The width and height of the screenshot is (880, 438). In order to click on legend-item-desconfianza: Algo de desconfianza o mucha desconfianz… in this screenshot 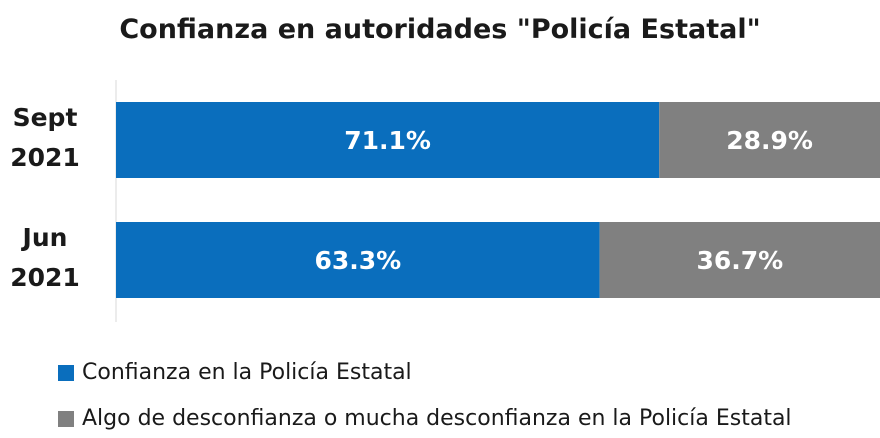, I will do `click(425, 418)`.